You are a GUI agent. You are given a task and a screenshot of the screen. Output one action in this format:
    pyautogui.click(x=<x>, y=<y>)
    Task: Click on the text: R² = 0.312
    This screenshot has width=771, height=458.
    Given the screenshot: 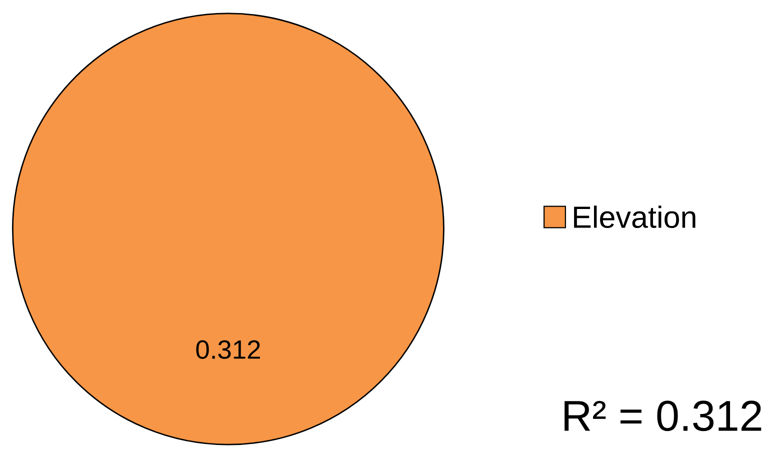 What is the action you would take?
    pyautogui.click(x=663, y=416)
    